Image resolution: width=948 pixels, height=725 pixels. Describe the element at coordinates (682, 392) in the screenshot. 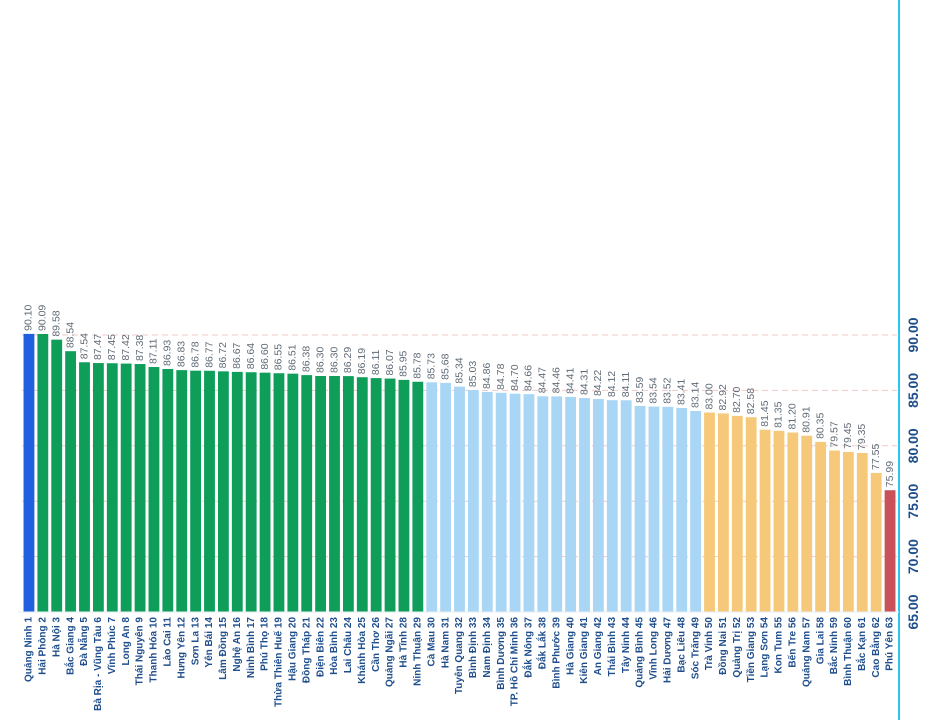

I see `value-label: 83.41` at that location.